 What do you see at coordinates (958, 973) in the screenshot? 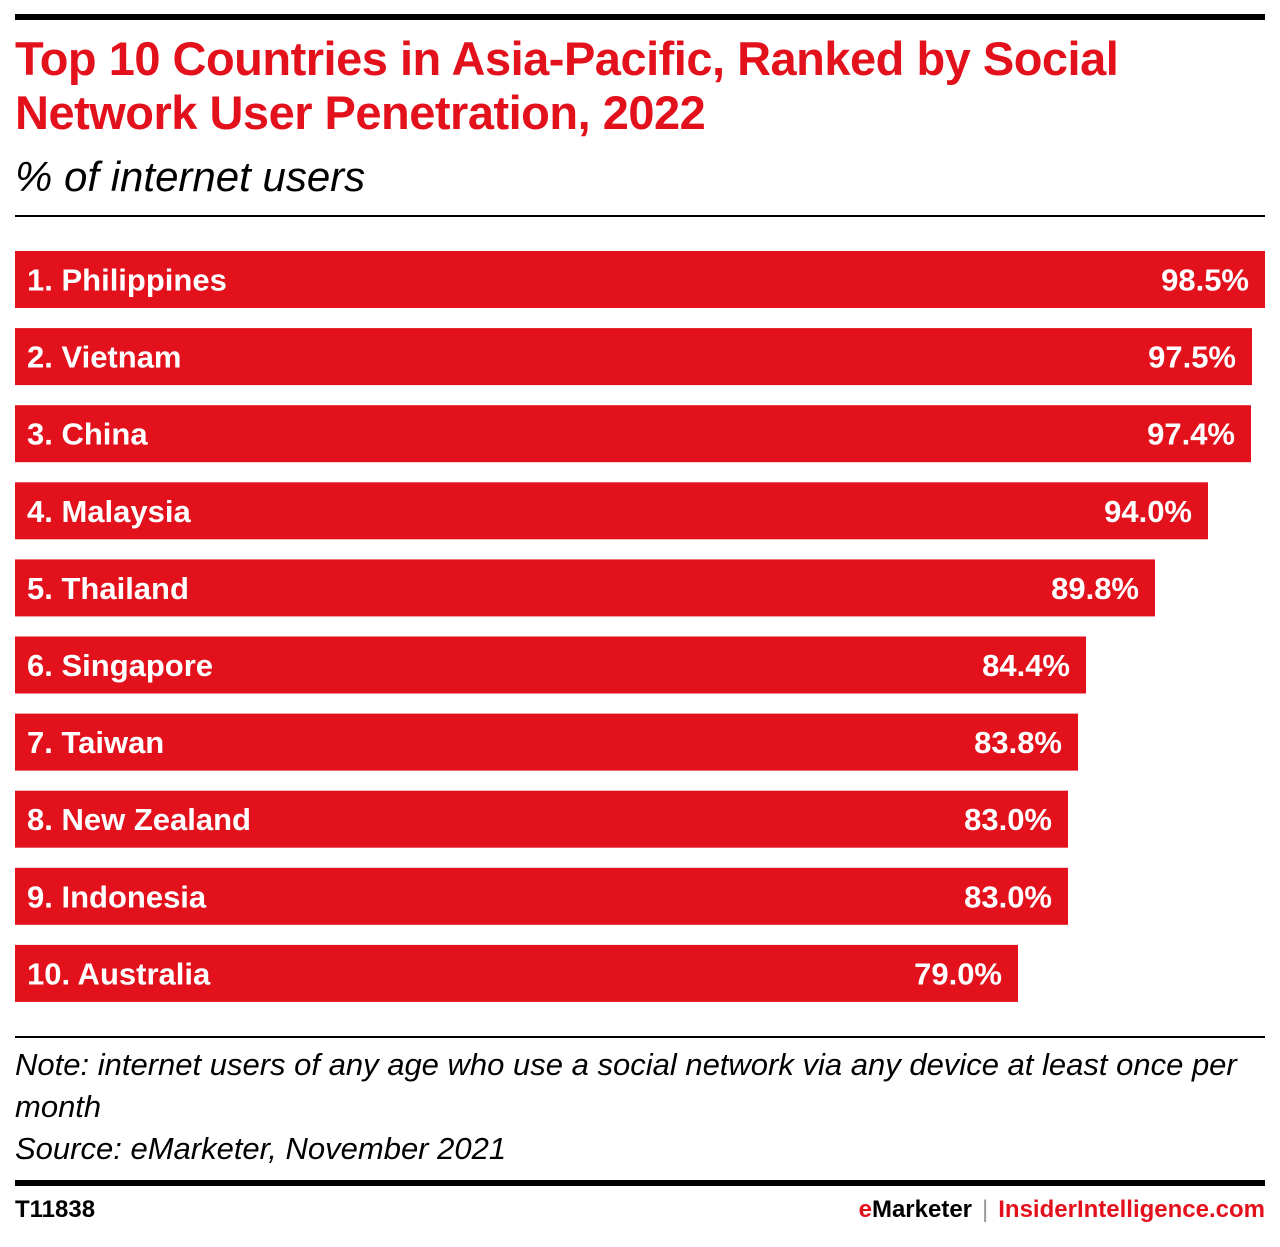
I see `value-label: 79.0%` at bounding box center [958, 973].